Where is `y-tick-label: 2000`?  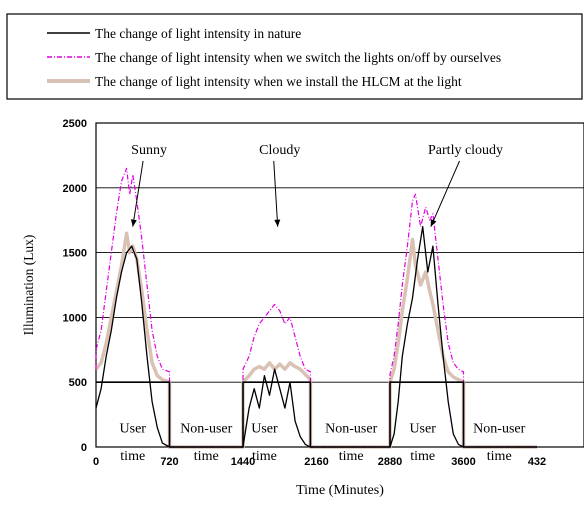
y-tick-label: 2000 is located at coordinates (75, 189).